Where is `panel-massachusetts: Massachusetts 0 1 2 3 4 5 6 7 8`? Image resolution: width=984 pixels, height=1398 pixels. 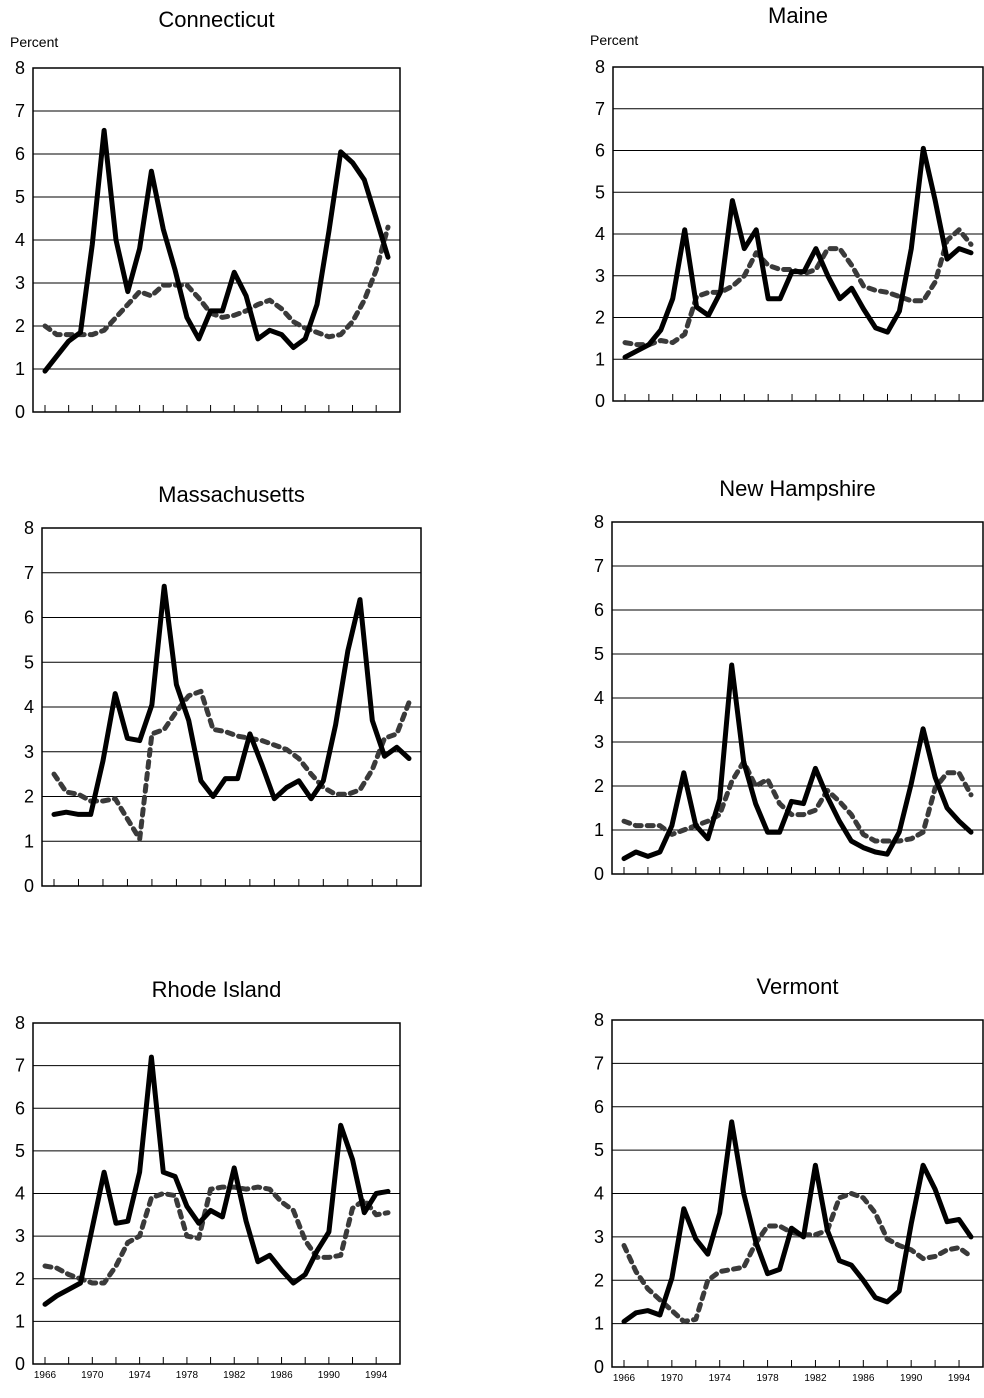 panel-massachusetts: Massachusetts 0 1 2 3 4 5 6 7 8 is located at coordinates (223, 689).